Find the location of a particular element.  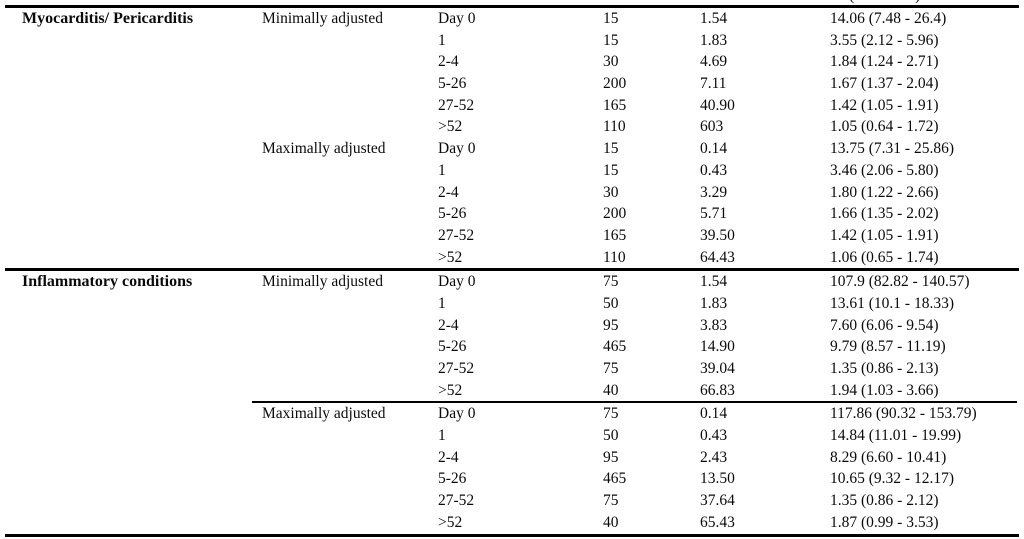

table-row: 1 50 1.83 13.61 (10.1 - 18.33) is located at coordinates (512, 304).